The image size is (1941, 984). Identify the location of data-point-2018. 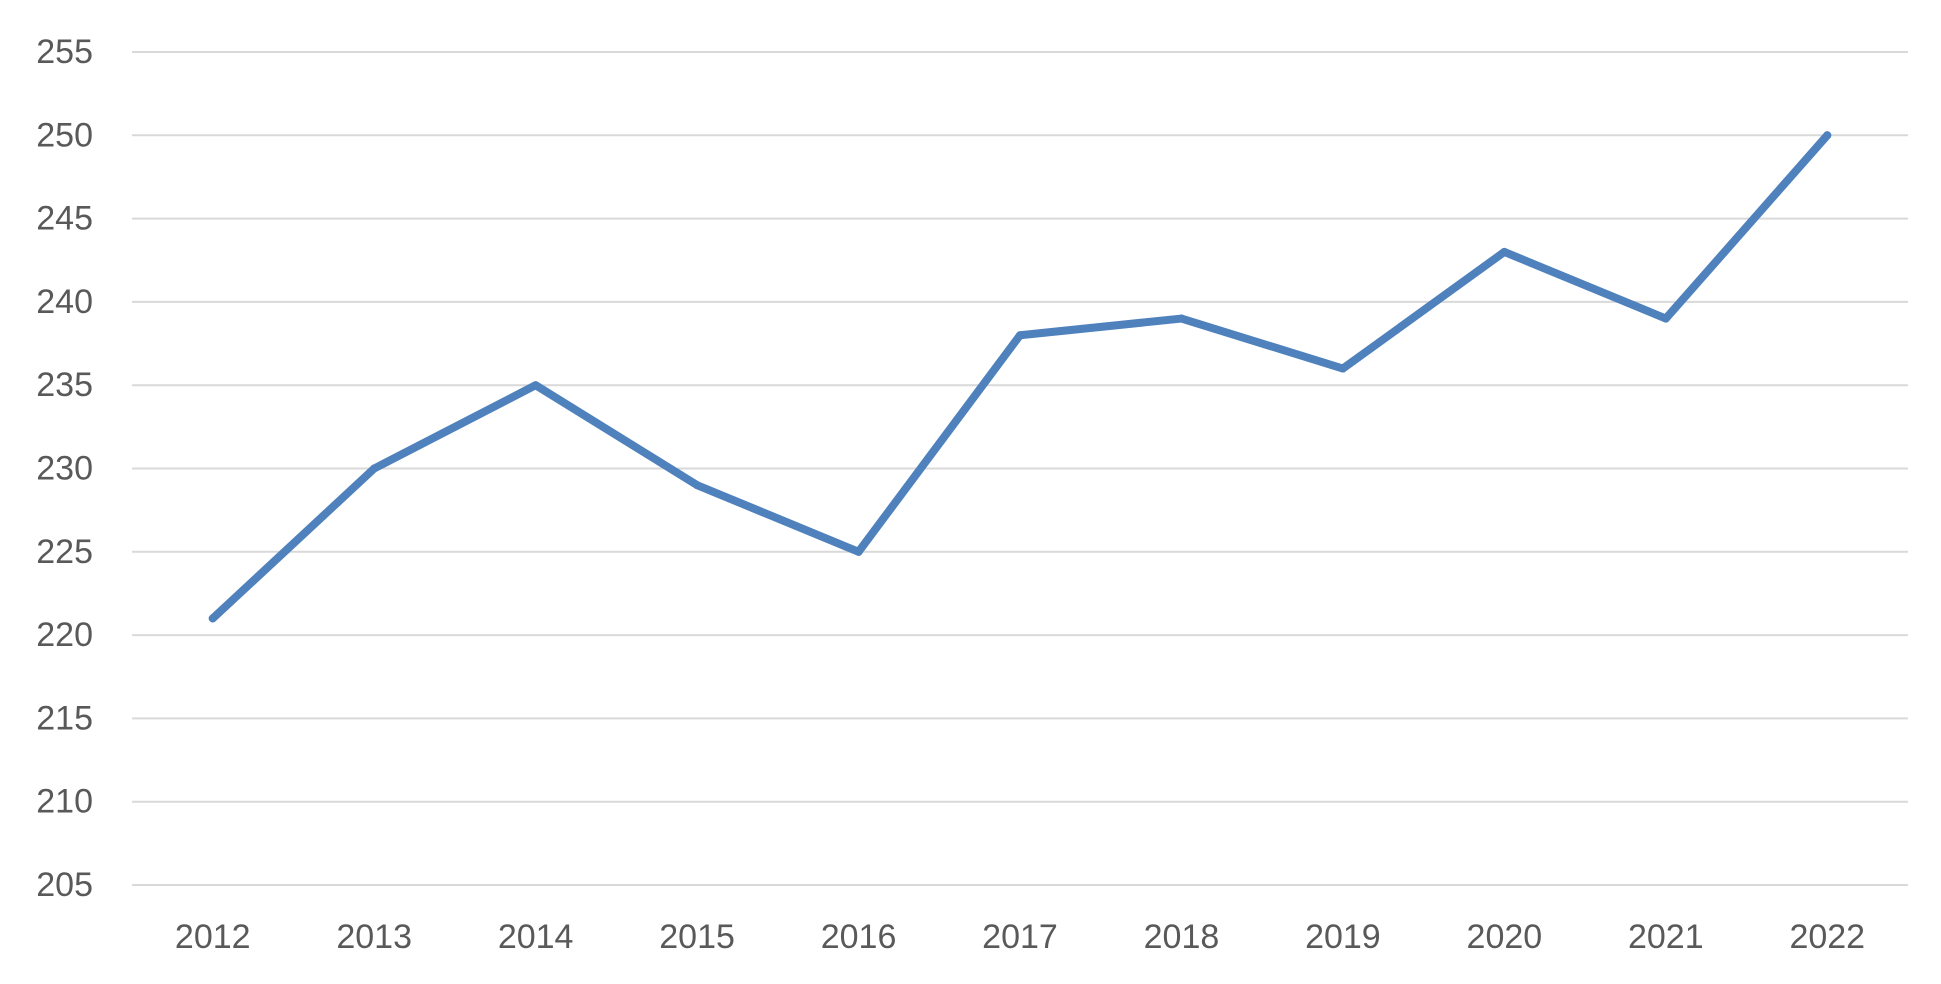
(1181, 318).